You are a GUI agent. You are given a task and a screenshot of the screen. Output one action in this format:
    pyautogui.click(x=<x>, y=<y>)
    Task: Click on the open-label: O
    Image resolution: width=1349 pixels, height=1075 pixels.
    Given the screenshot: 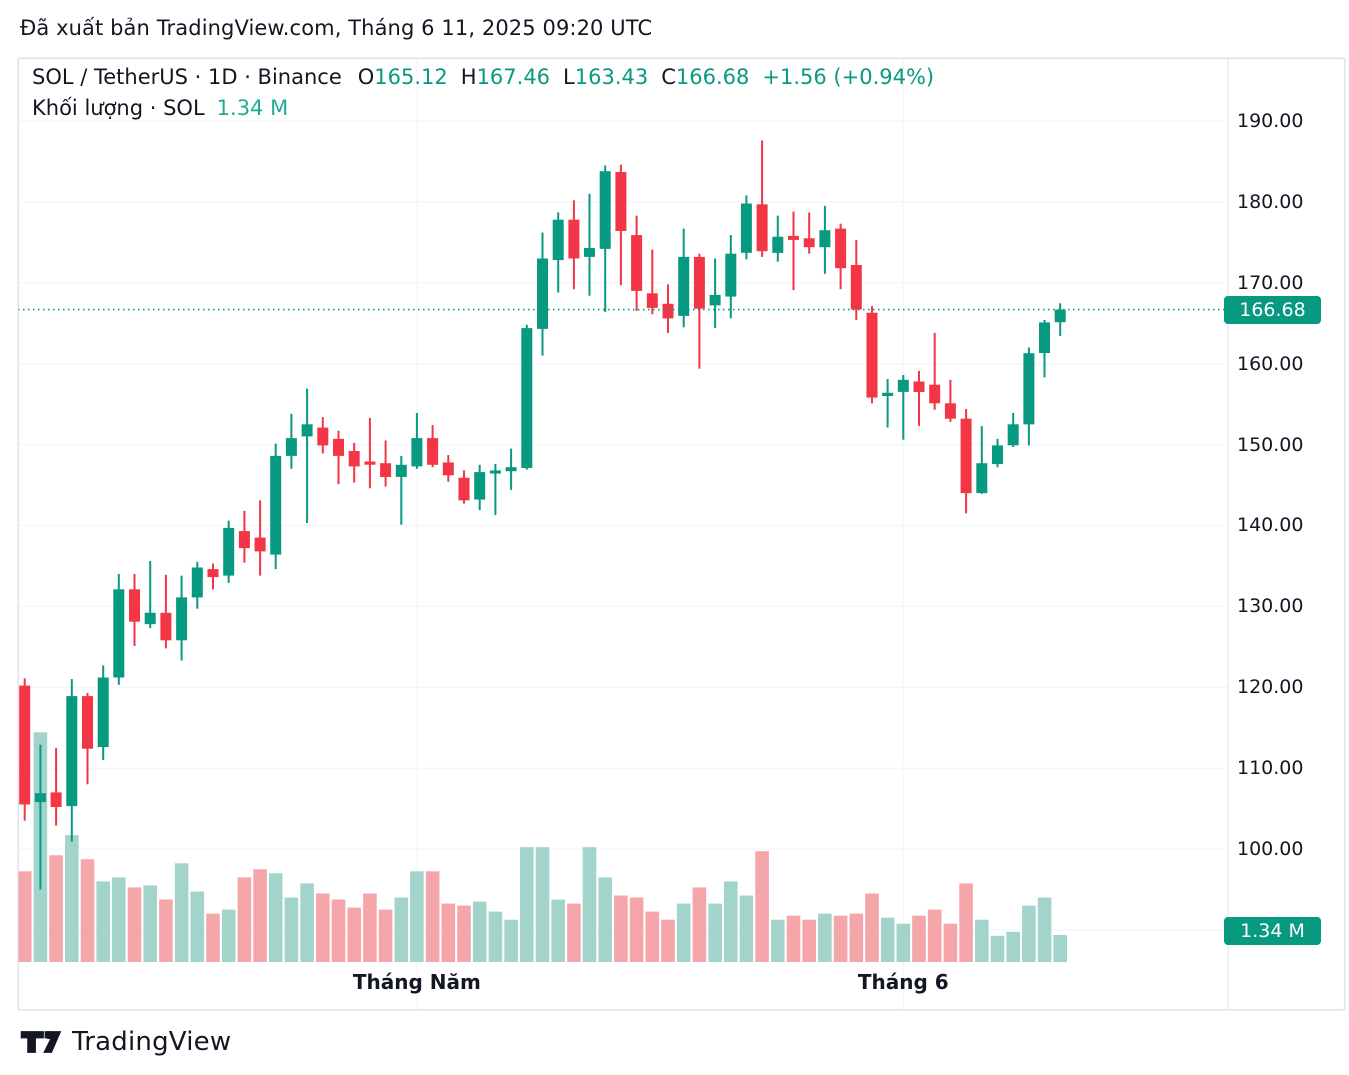 What is the action you would take?
    pyautogui.click(x=366, y=77)
    